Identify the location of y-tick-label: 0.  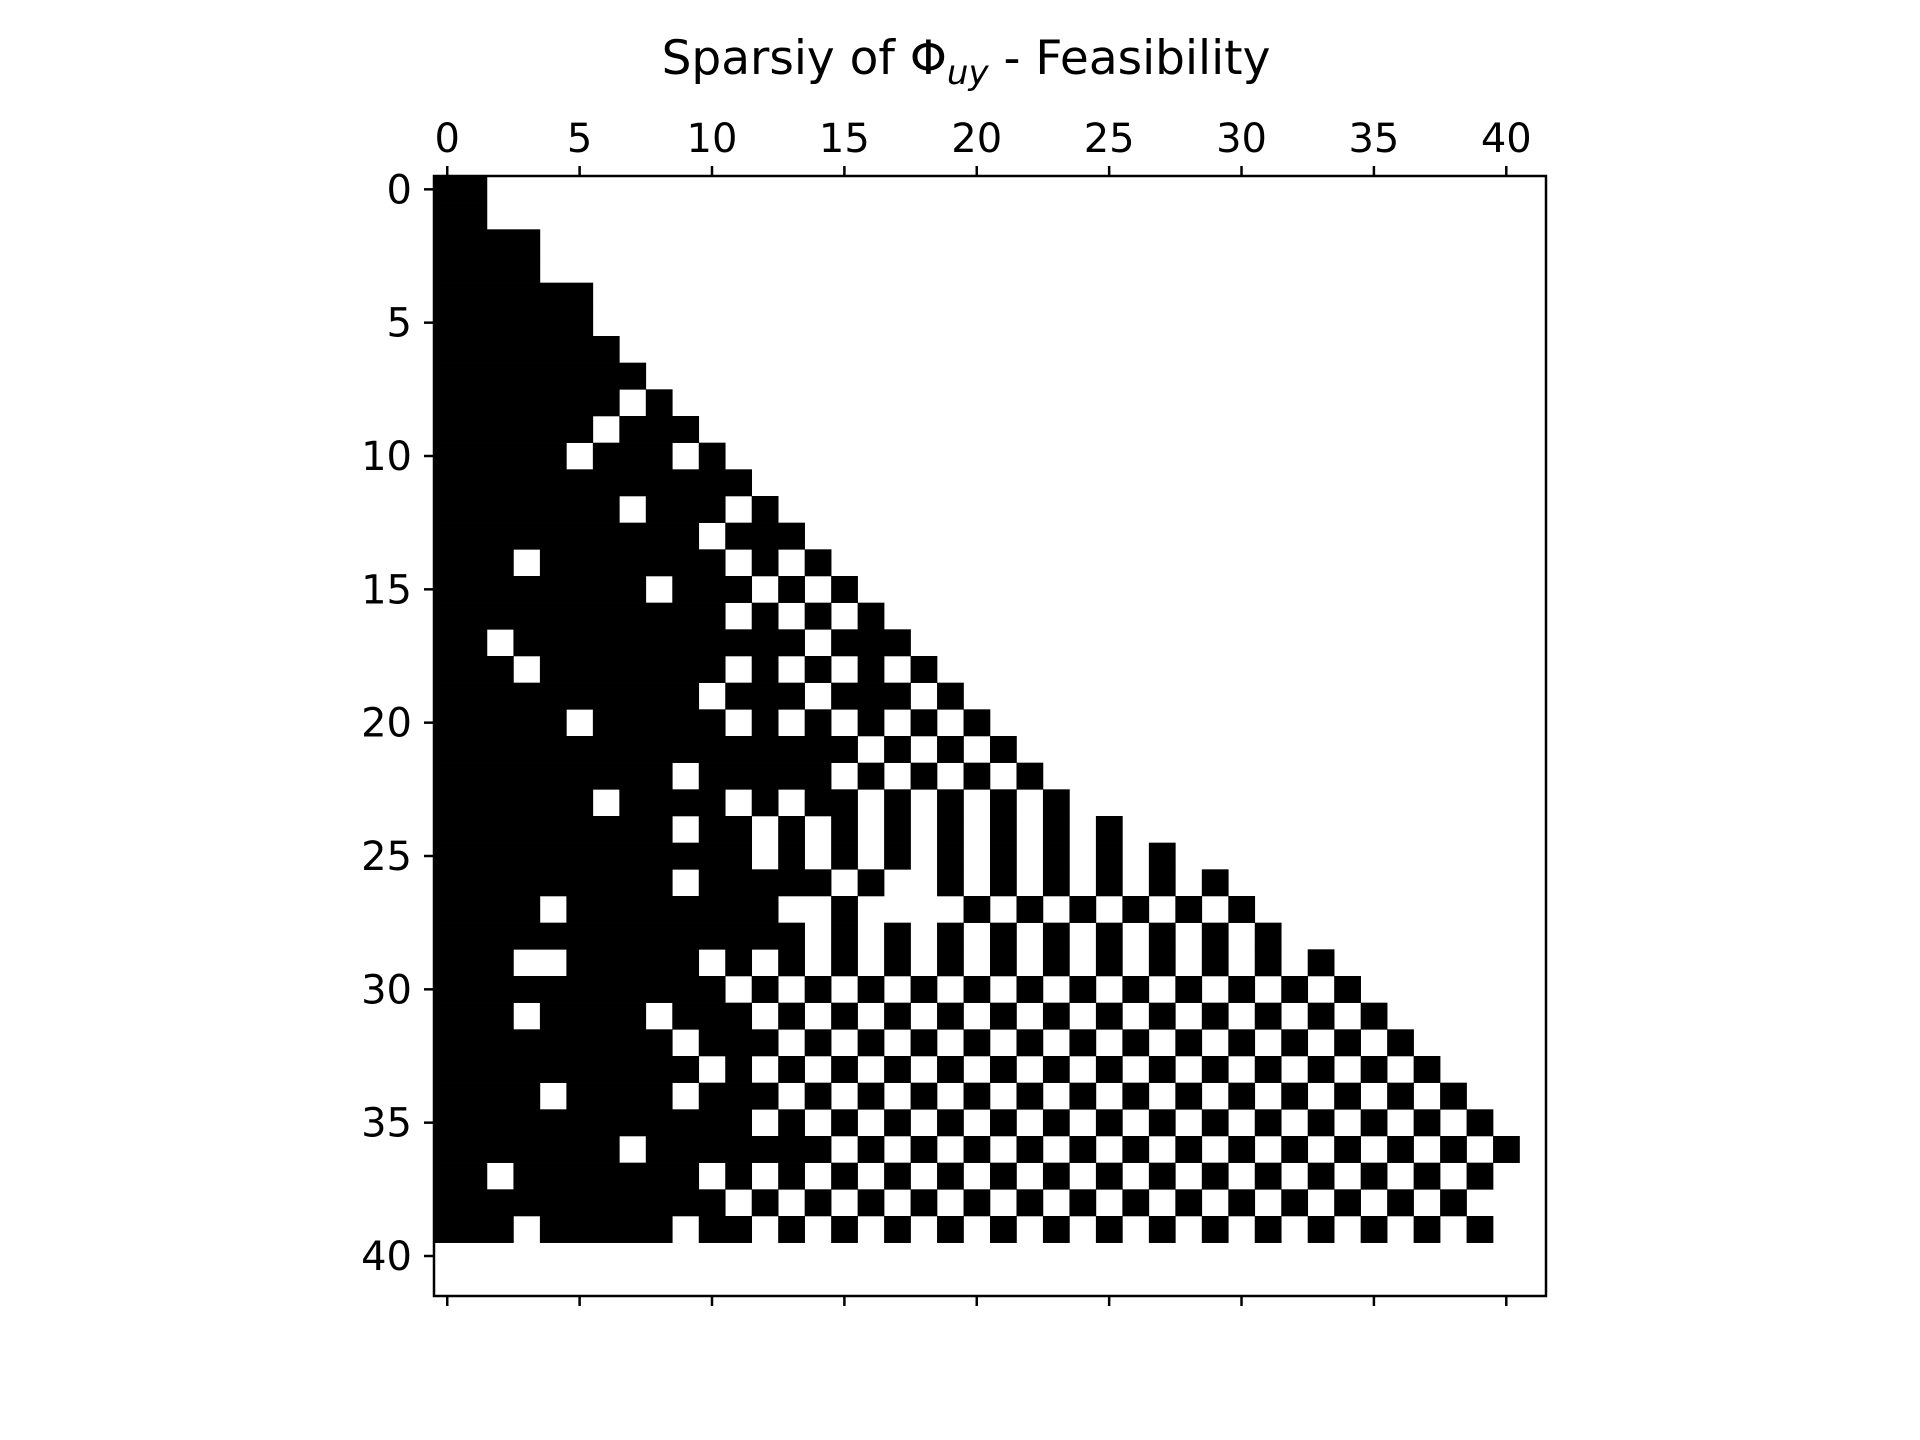
(399, 190).